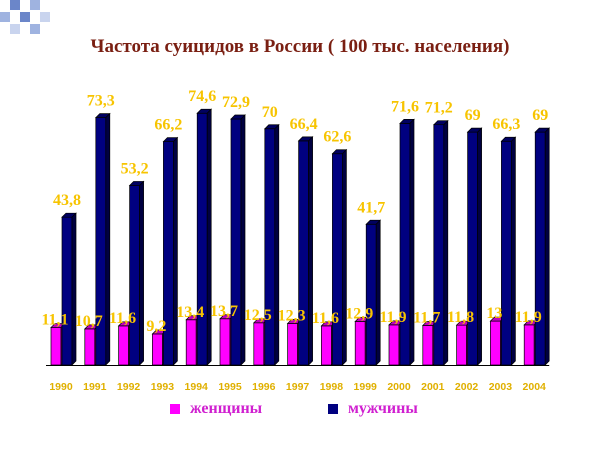  Describe the element at coordinates (359, 313) in the screenshot. I see `data-label-women-1999: 12,9` at that location.